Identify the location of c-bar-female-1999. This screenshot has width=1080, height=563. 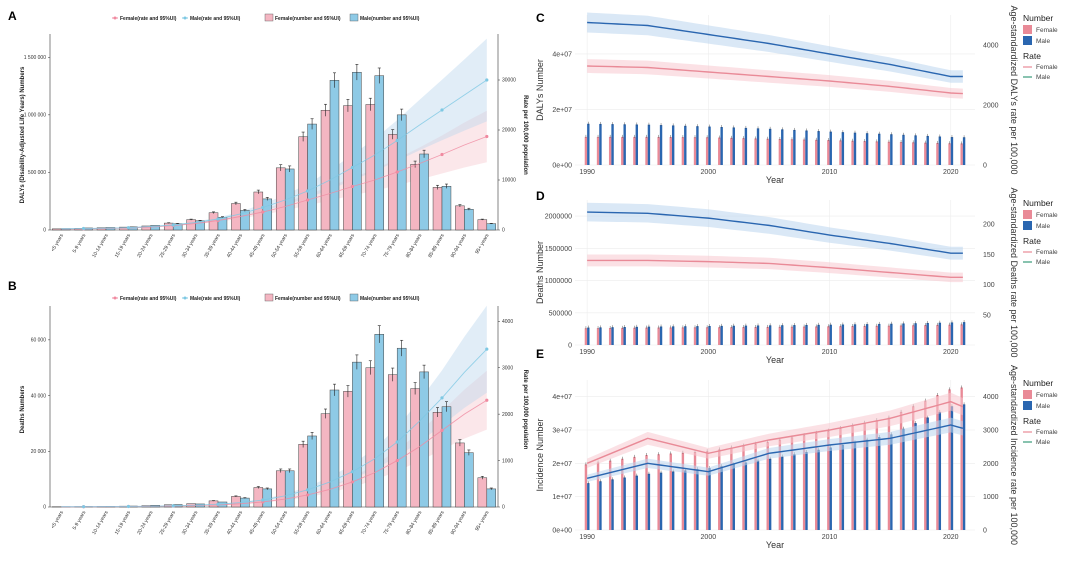
(695, 151).